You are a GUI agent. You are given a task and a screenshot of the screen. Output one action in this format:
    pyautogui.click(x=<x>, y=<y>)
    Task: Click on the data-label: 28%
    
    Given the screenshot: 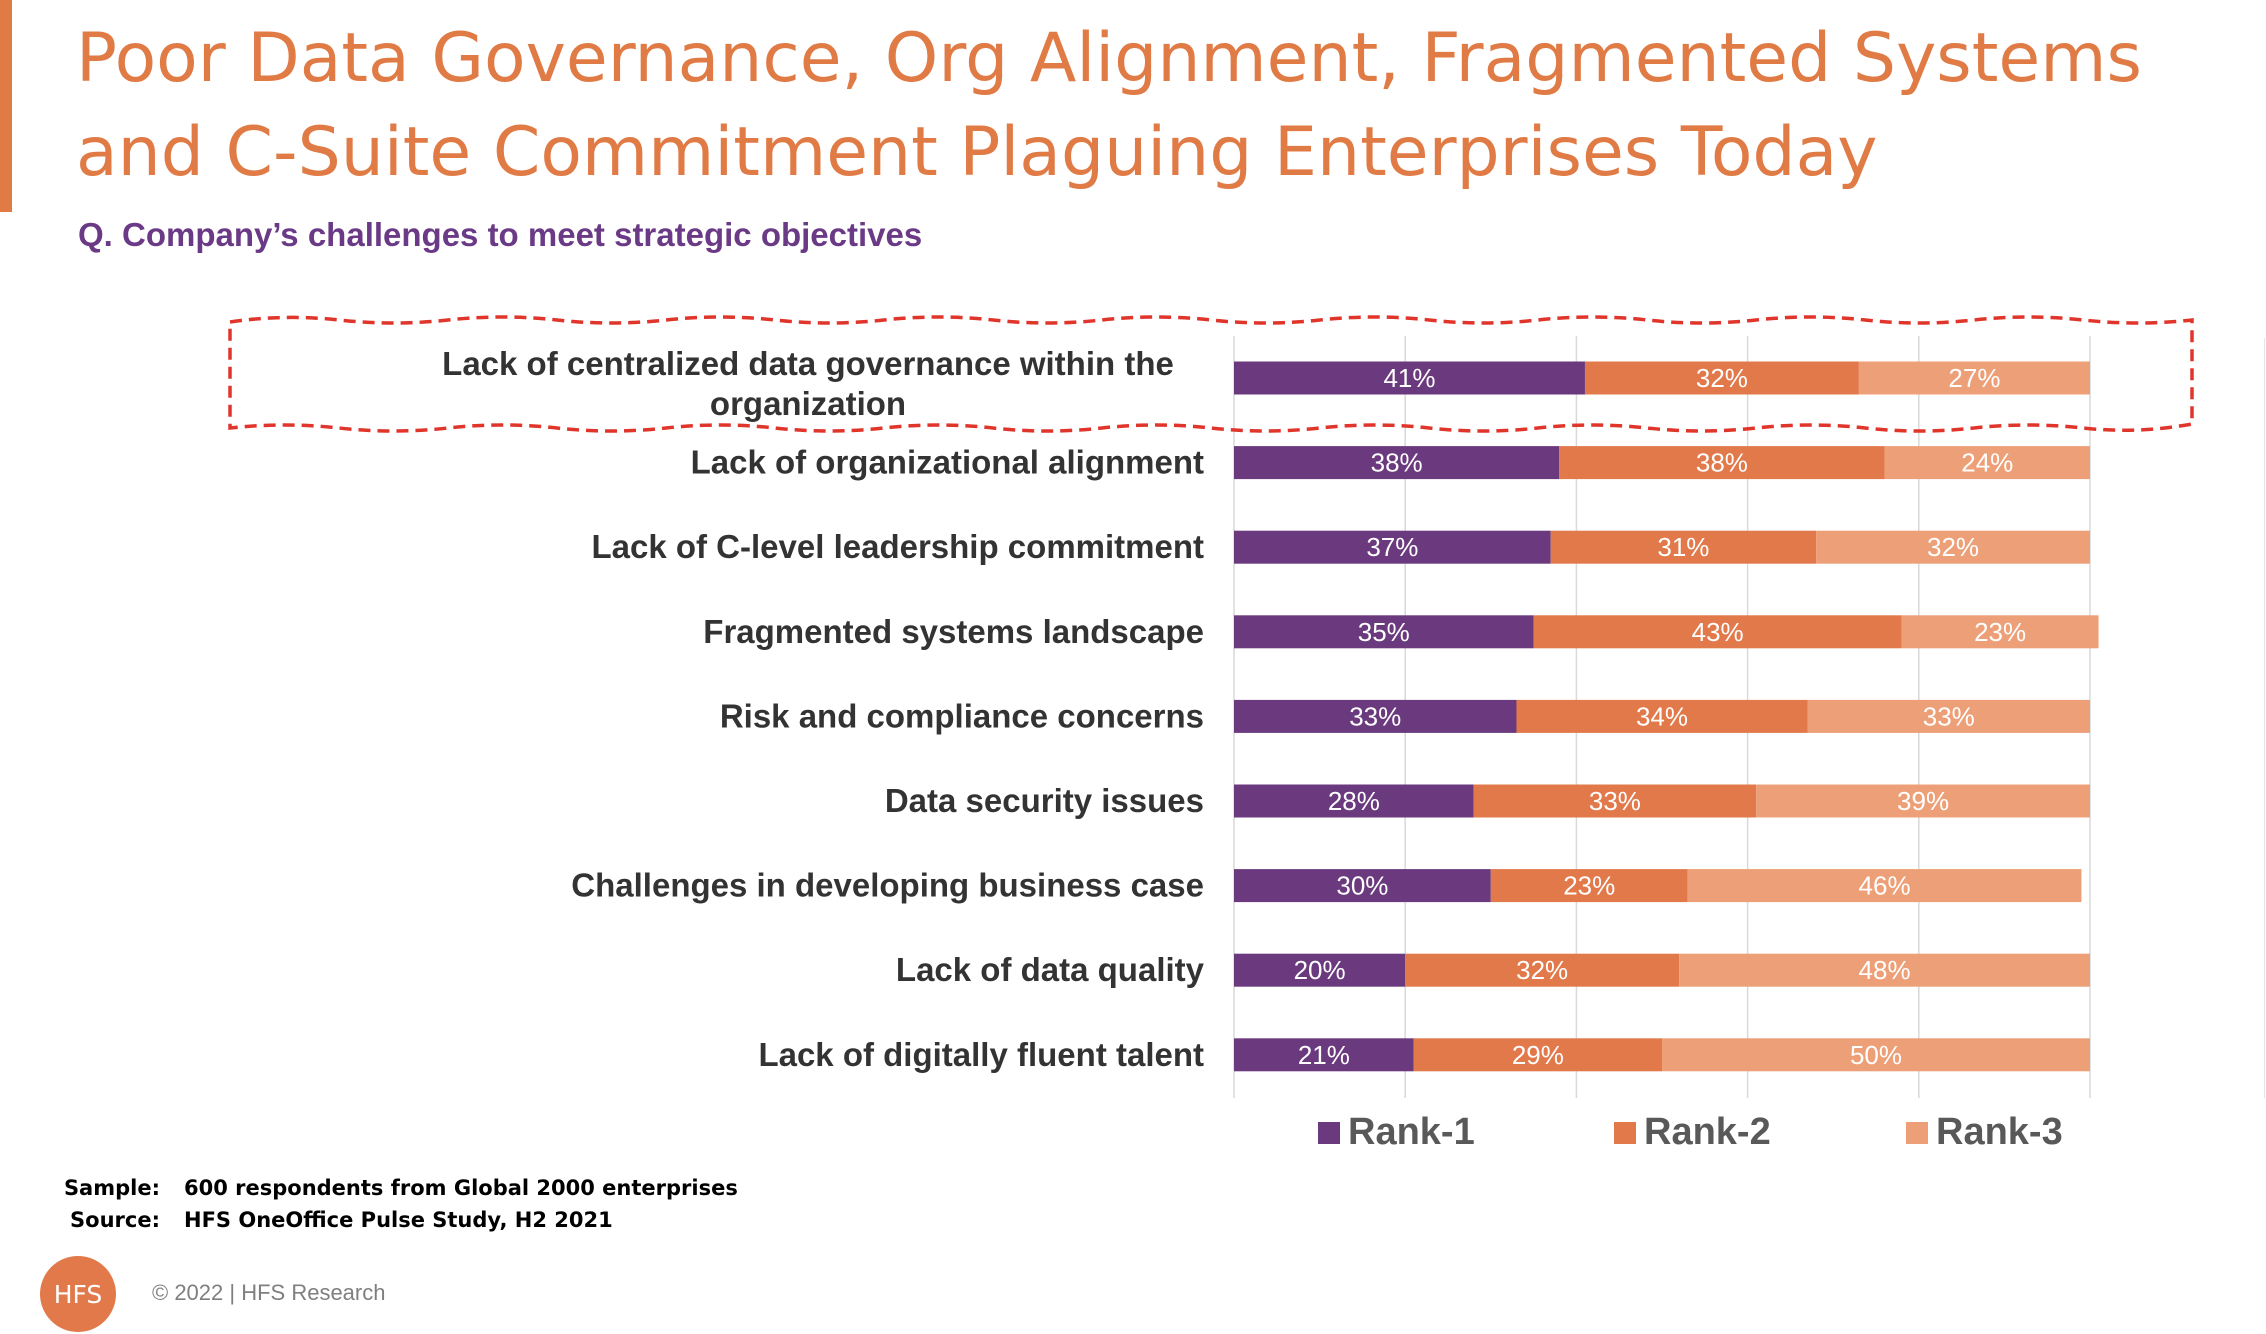 What is the action you would take?
    pyautogui.click(x=1354, y=801)
    